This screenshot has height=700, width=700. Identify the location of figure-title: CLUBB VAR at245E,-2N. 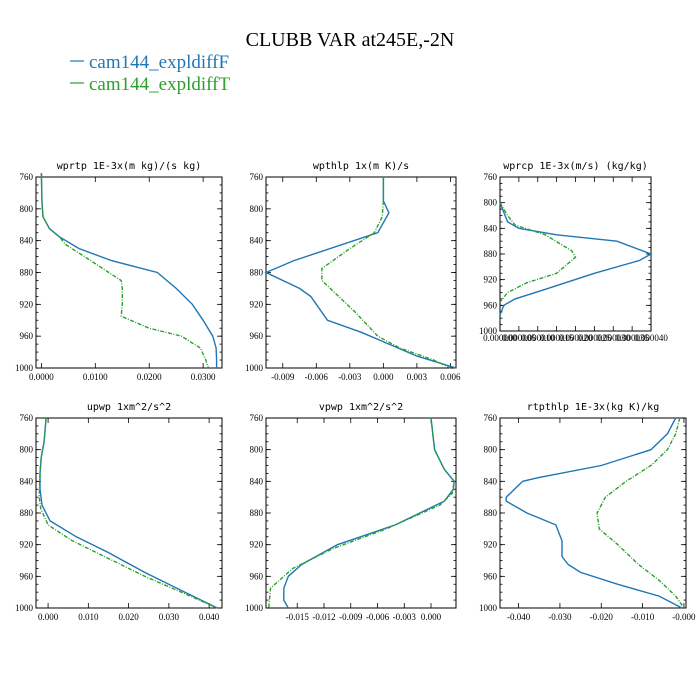
(350, 40).